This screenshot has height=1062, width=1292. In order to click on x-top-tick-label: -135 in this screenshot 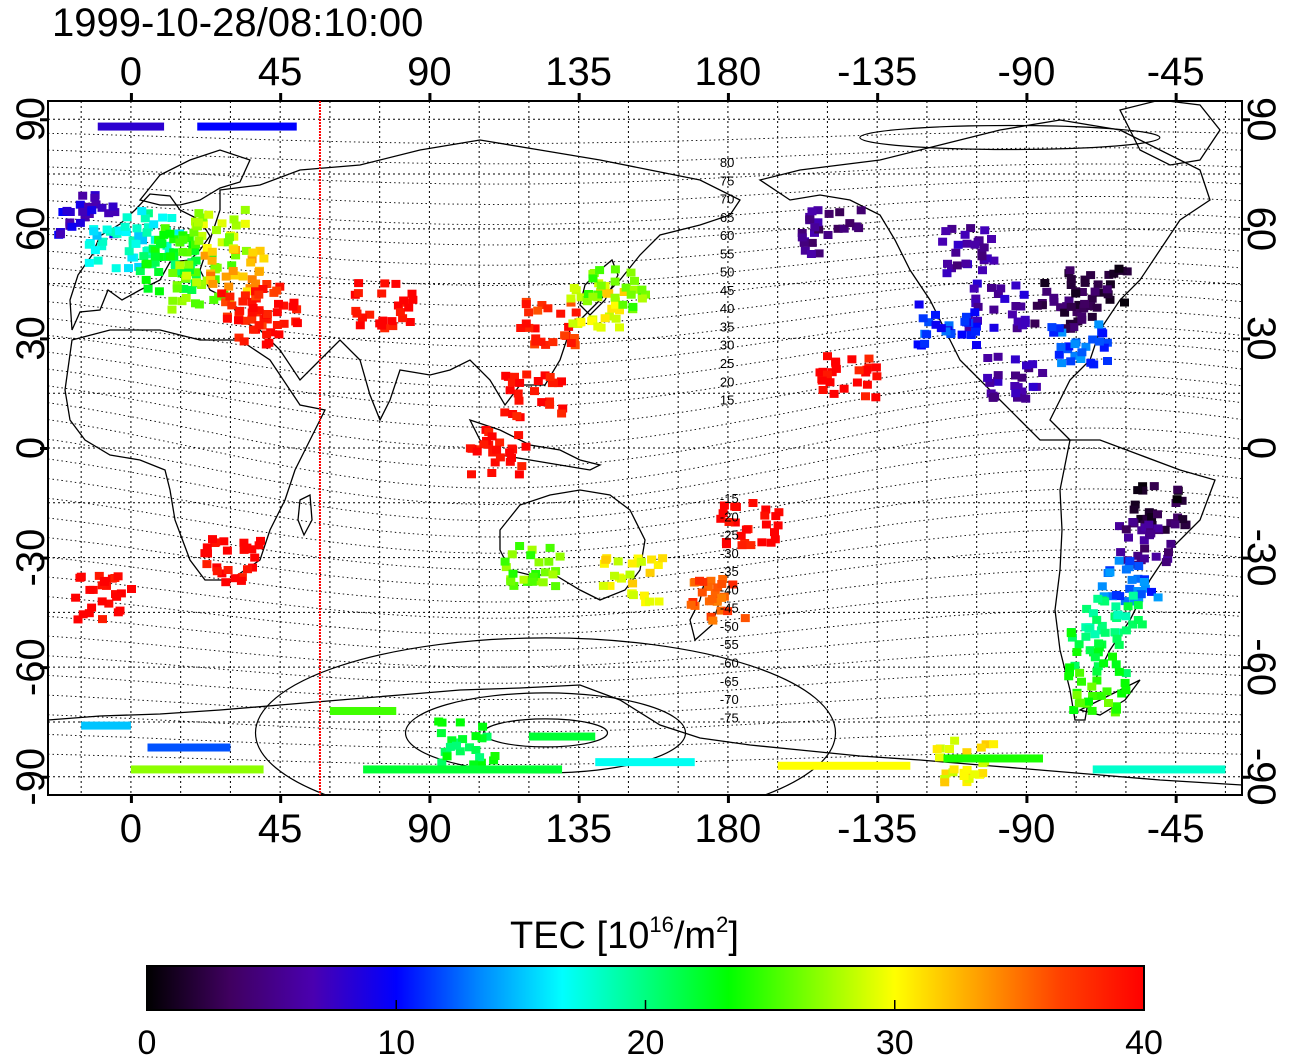, I will do `click(877, 72)`.